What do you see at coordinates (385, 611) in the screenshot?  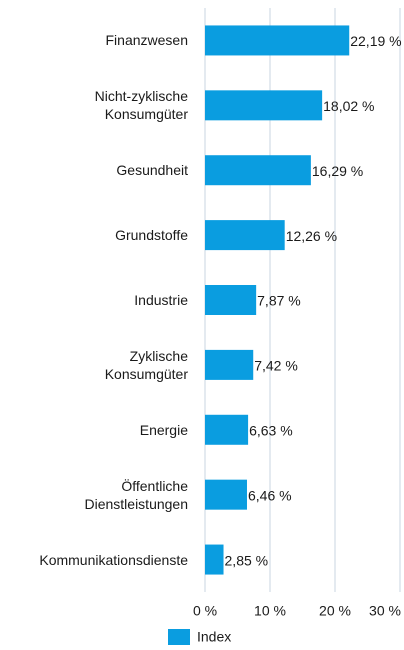 I see `x-tick-label: 30 %` at bounding box center [385, 611].